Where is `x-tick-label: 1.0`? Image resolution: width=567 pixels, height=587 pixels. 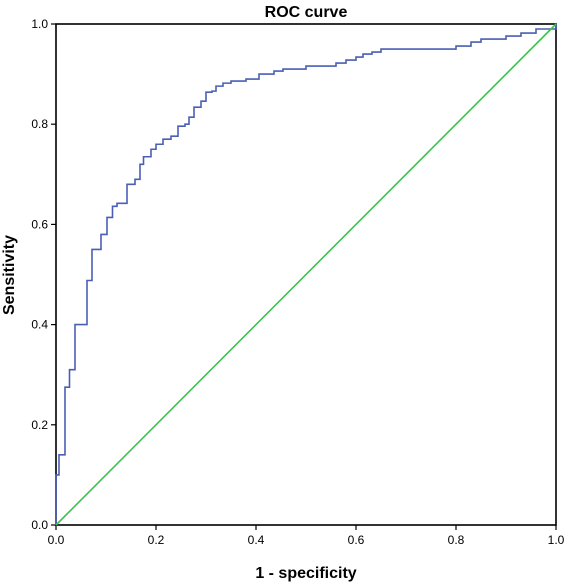
x-tick-label: 1.0 is located at coordinates (556, 540).